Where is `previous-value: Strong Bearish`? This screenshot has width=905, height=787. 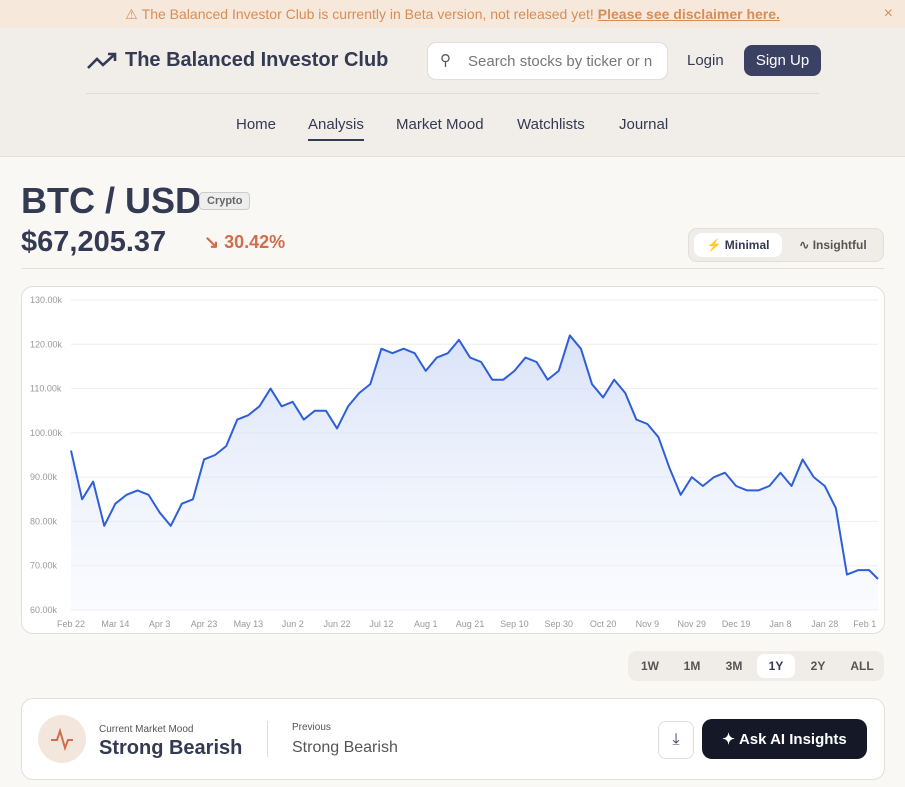 previous-value: Strong Bearish is located at coordinates (345, 747).